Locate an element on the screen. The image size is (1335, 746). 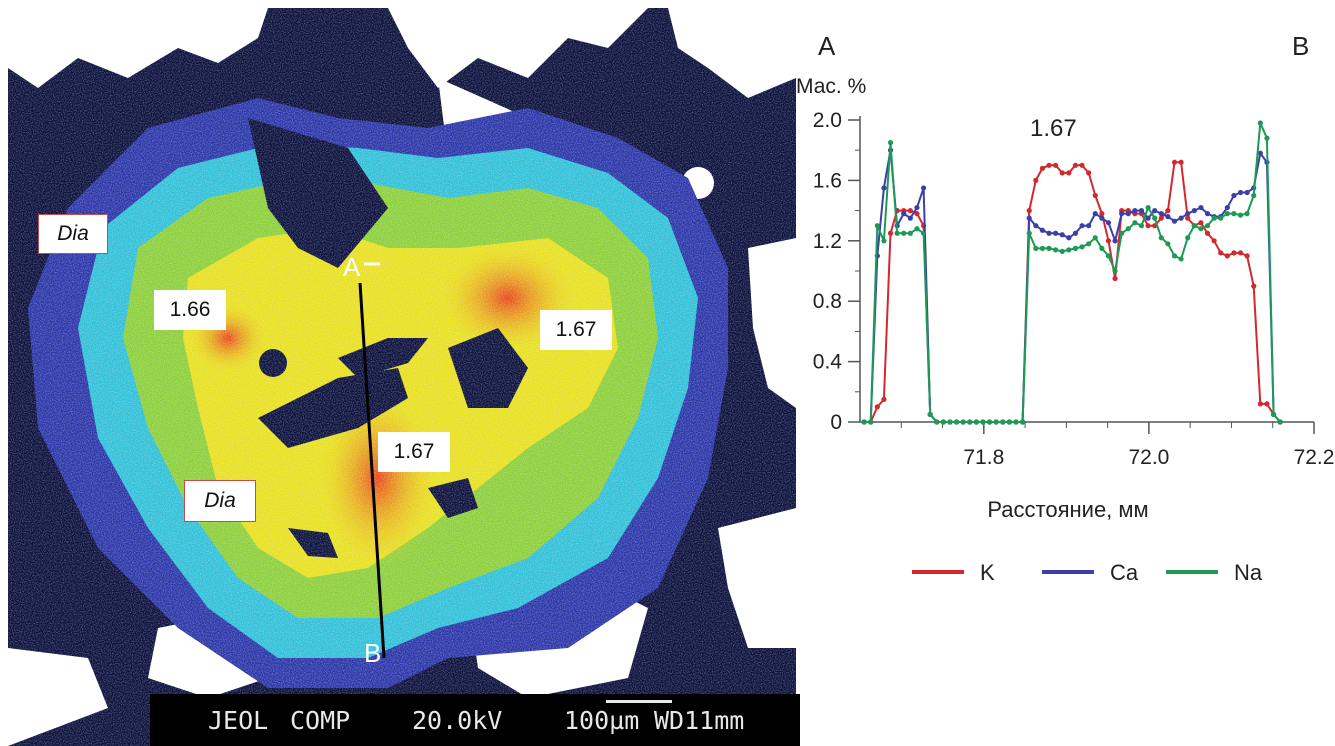
y-tick-label: 2.0 is located at coordinates (827, 120).